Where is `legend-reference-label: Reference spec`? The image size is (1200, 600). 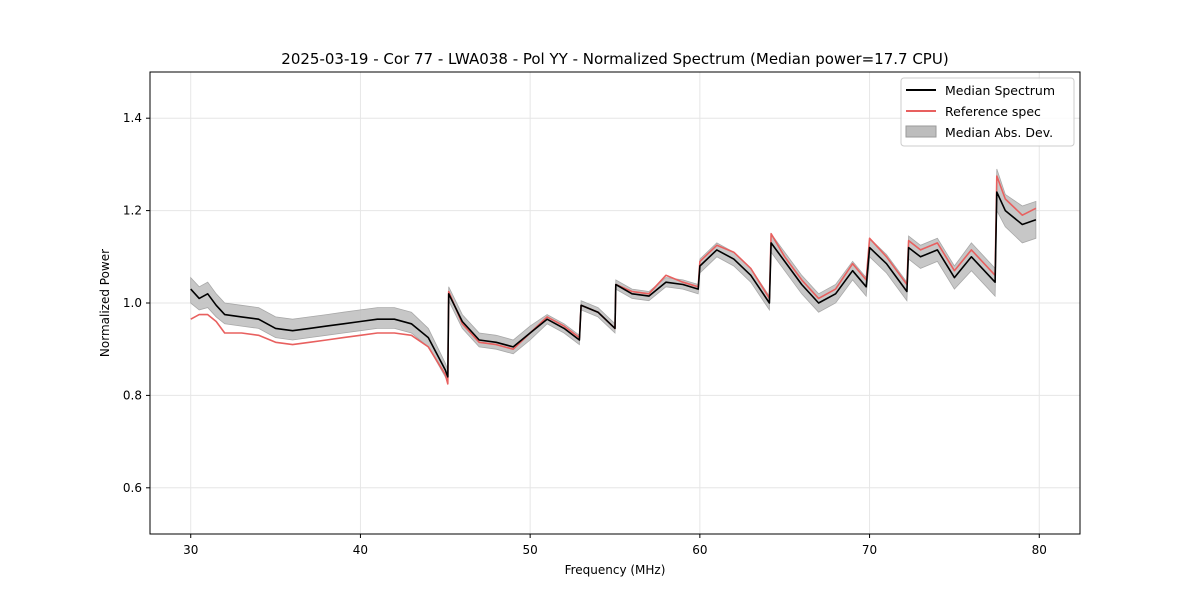
legend-reference-label: Reference spec is located at coordinates (993, 111).